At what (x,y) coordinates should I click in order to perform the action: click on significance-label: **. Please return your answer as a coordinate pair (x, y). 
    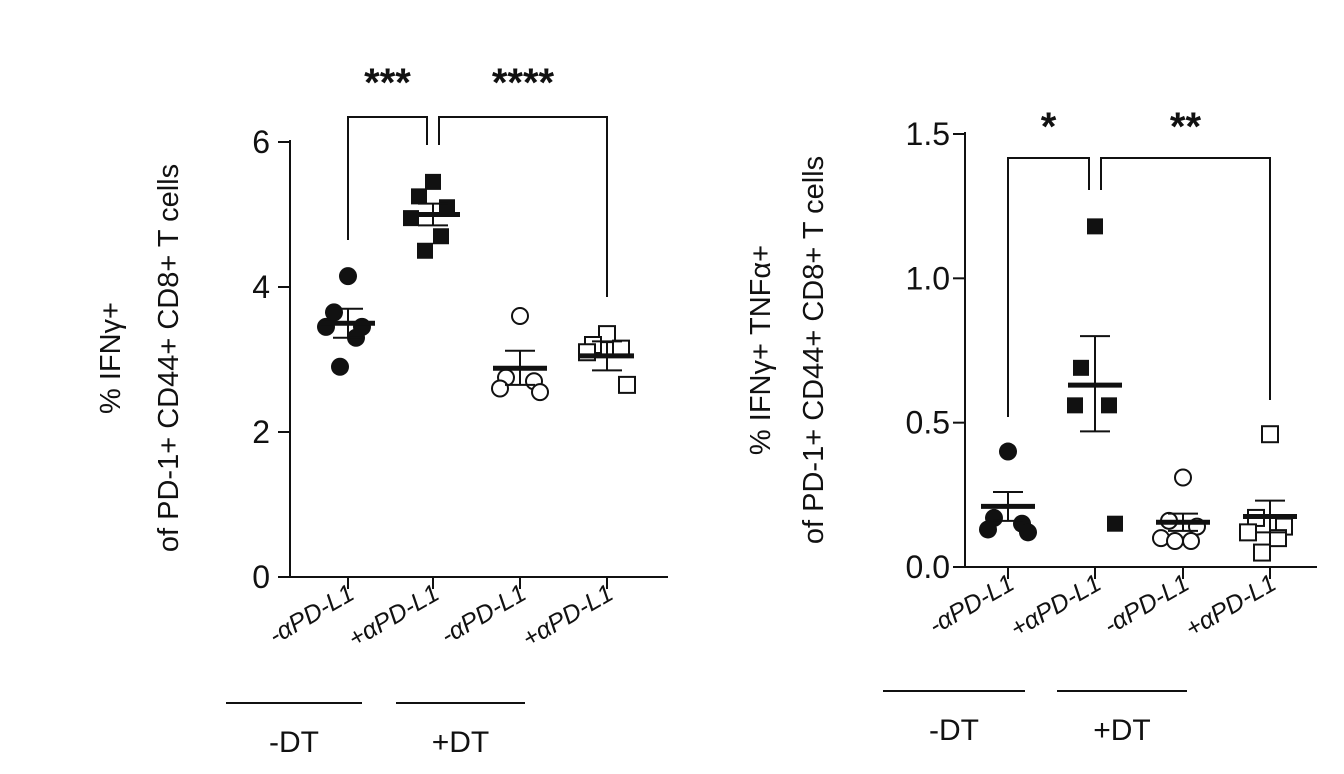
    Looking at the image, I should click on (1186, 127).